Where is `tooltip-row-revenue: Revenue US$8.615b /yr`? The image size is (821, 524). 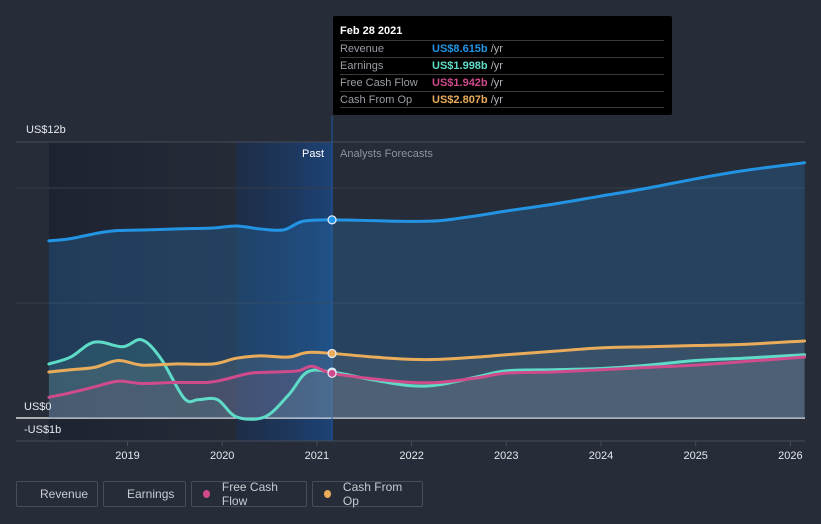 tooltip-row-revenue: Revenue US$8.615b /yr is located at coordinates (502, 49).